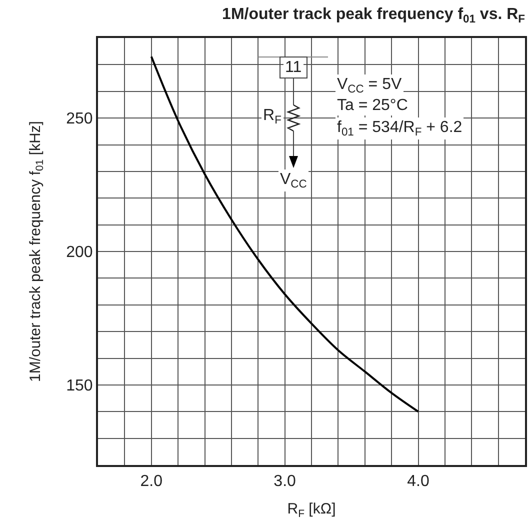 The height and width of the screenshot is (526, 531). I want to click on annotation: f$_{01}$ = 534/R$_{F}$ + 6.2, so click(399, 128).